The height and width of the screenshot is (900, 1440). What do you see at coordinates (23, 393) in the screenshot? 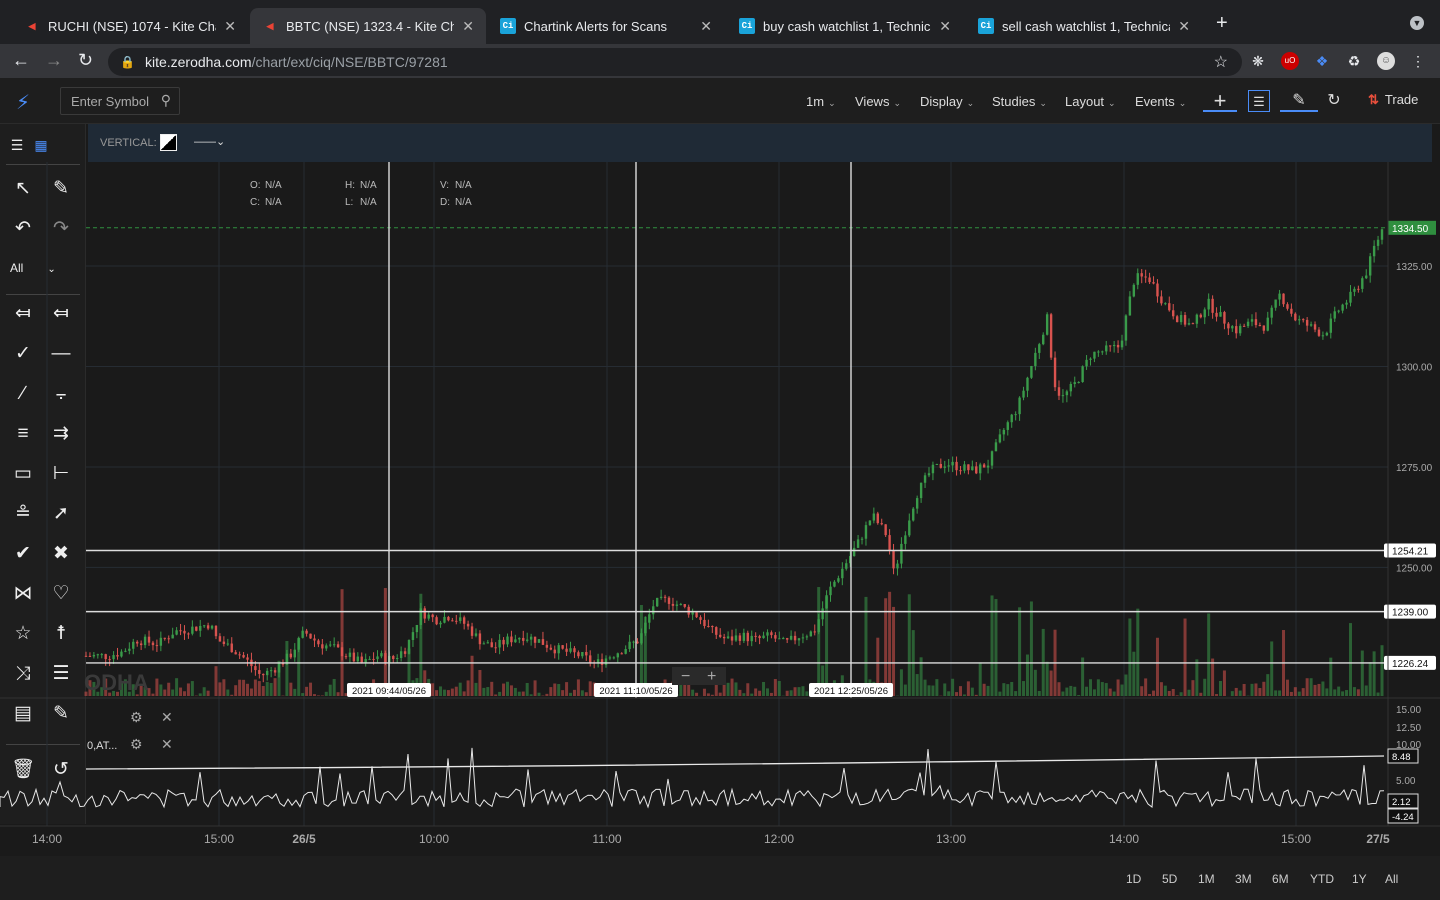
I see `ray-icon: ∕` at bounding box center [23, 393].